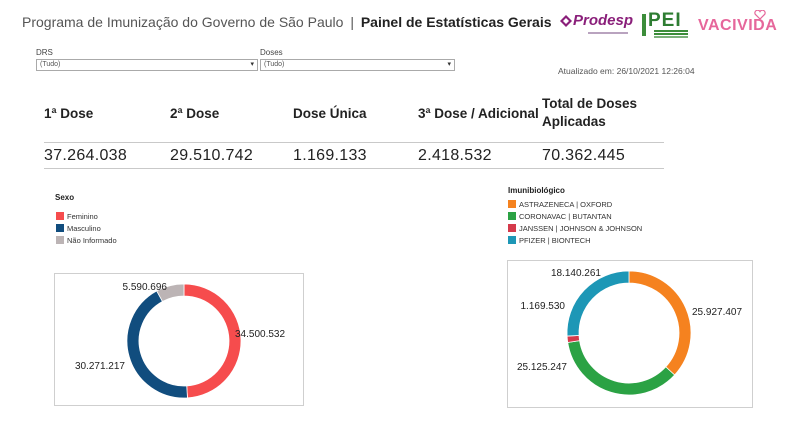 Image resolution: width=800 pixels, height=438 pixels. I want to click on prodesp-tagline, so click(608, 33).